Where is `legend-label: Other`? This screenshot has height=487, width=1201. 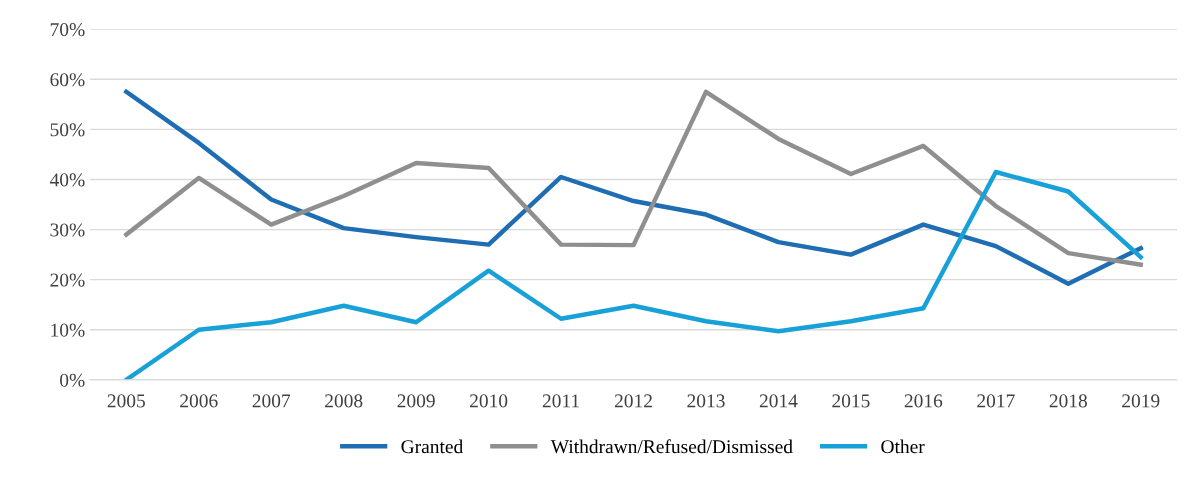 legend-label: Other is located at coordinates (903, 446).